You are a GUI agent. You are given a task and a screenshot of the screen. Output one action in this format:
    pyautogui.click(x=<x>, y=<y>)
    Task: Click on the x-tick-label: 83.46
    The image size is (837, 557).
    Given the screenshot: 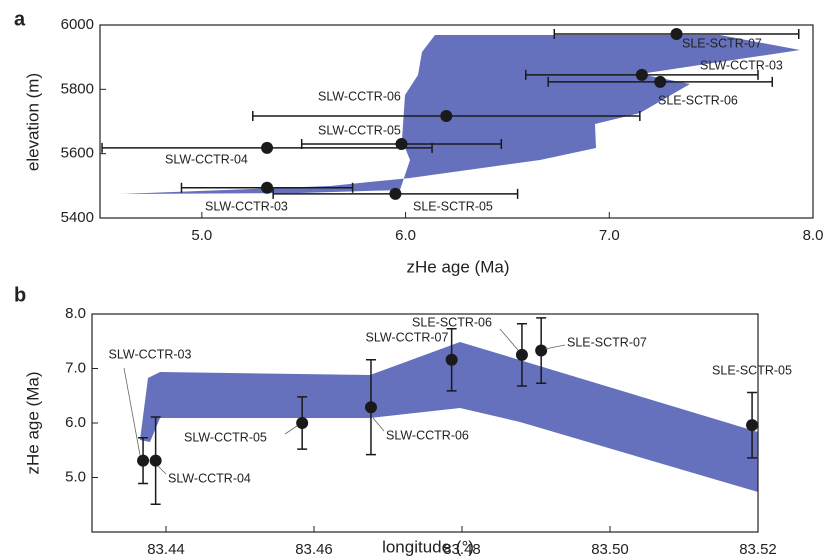 What is the action you would take?
    pyautogui.click(x=314, y=549)
    